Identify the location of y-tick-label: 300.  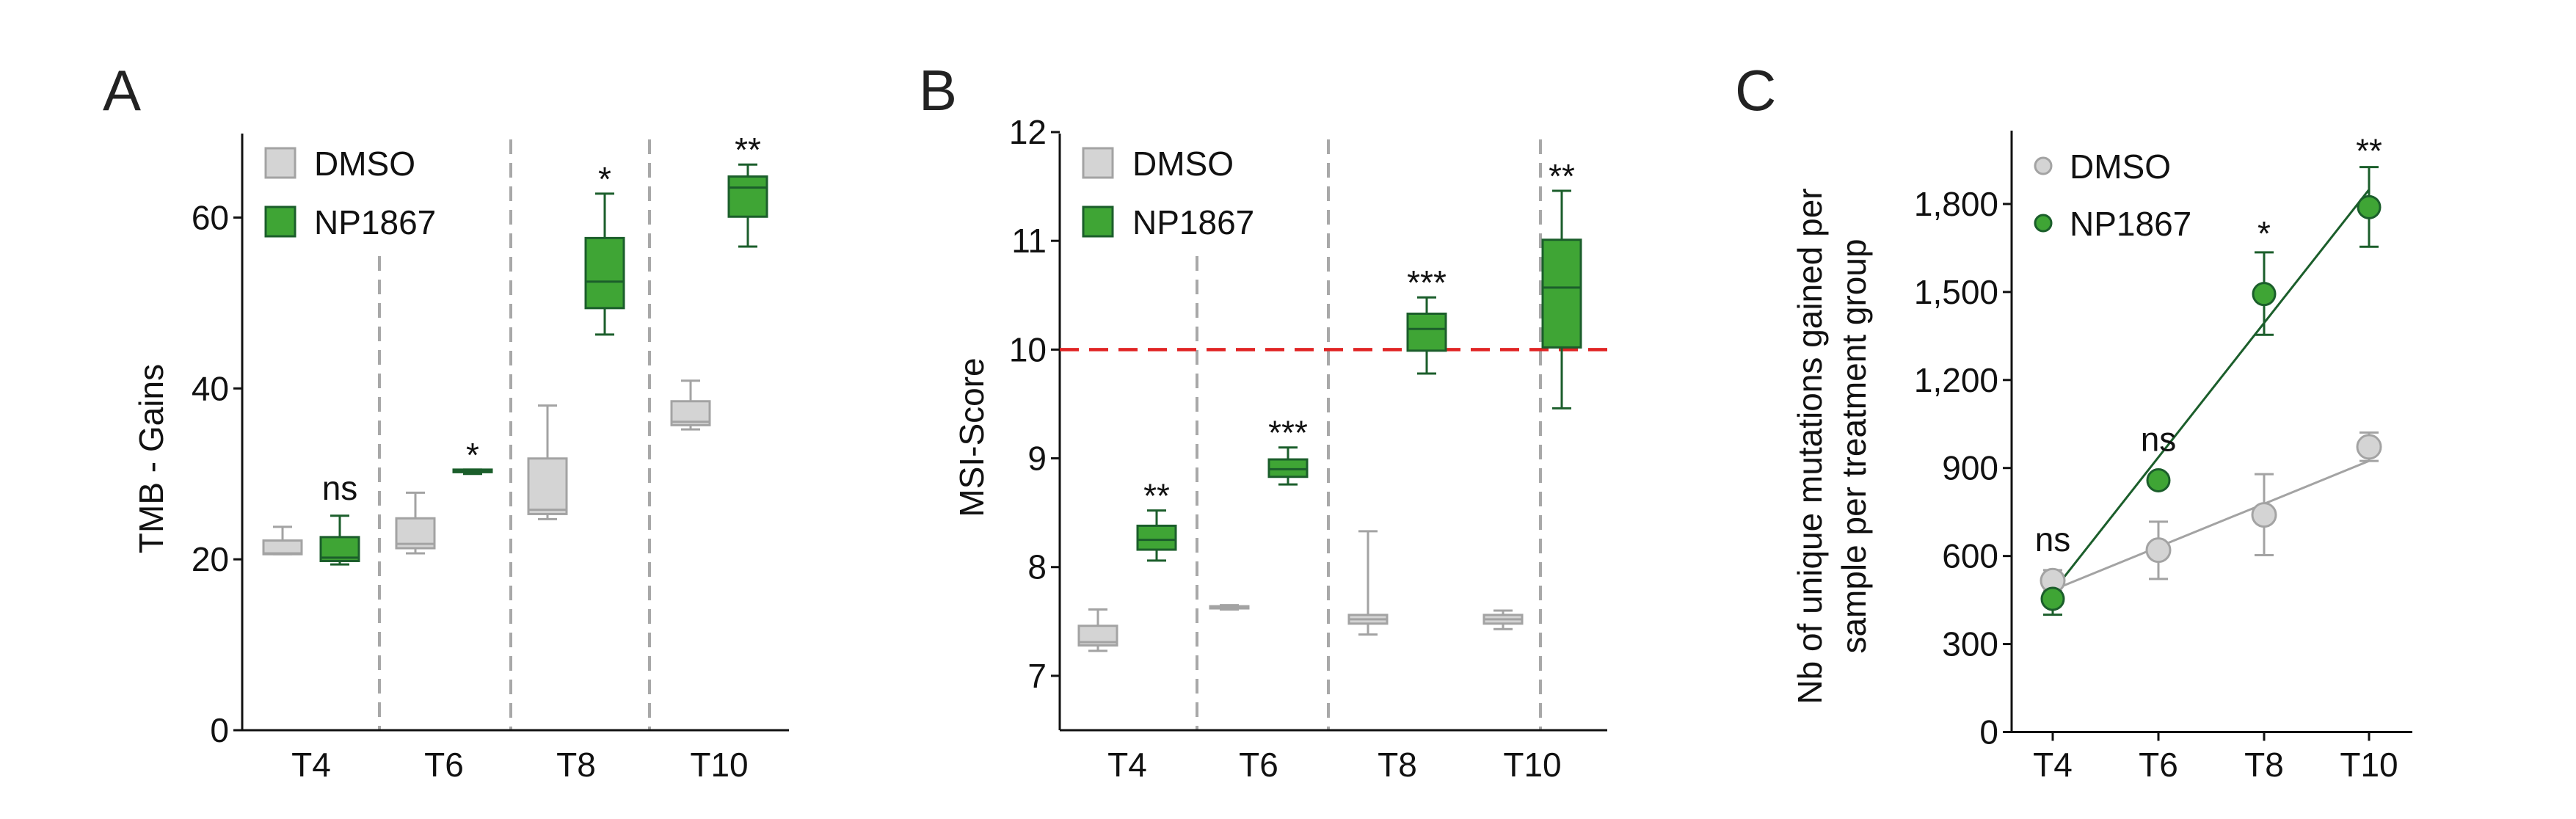
(1970, 644).